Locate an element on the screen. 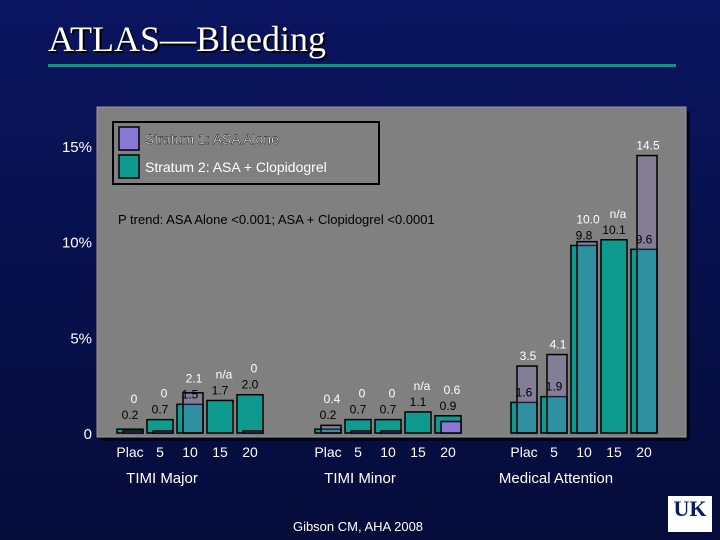  uk-logo-text: UK is located at coordinates (690, 508).